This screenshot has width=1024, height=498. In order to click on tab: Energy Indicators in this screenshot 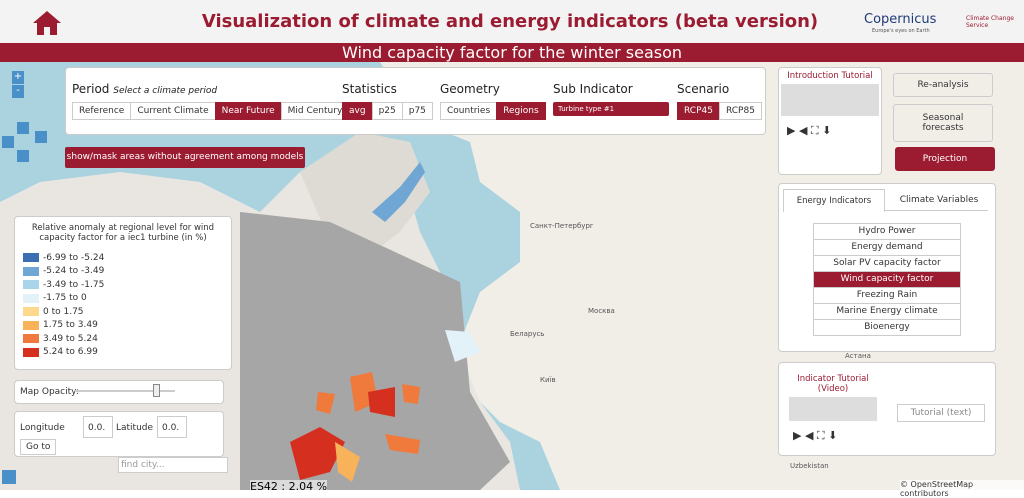, I will do `click(834, 200)`.